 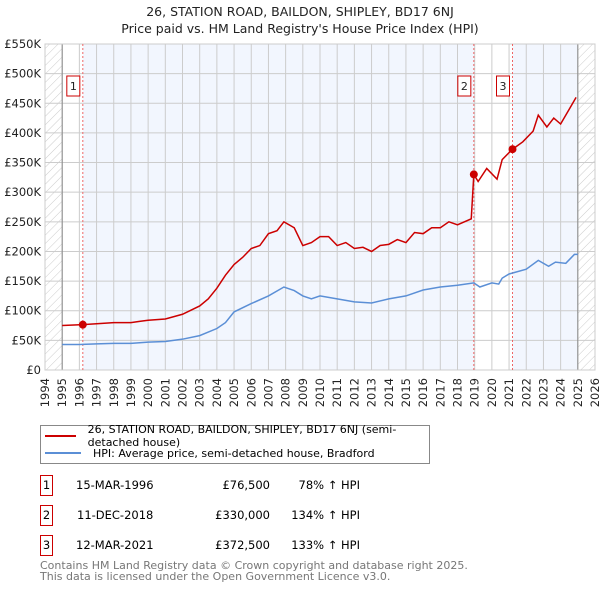 What do you see at coordinates (578, 392) in the screenshot?
I see `x-tick-label: 2025` at bounding box center [578, 392].